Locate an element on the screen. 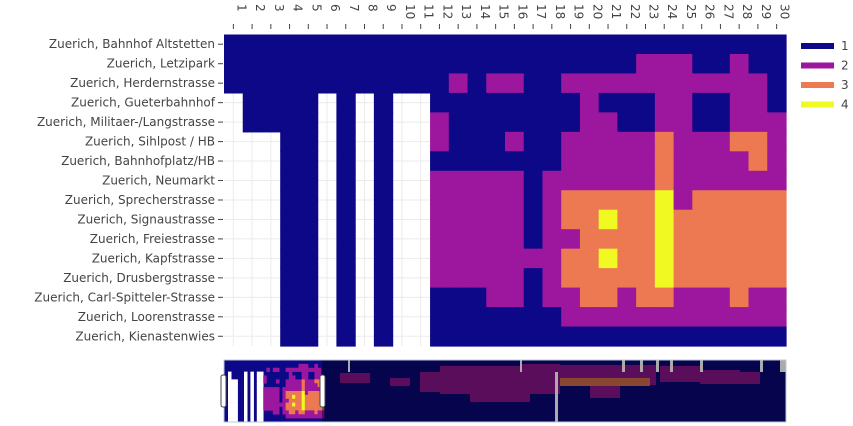 The width and height of the screenshot is (853, 426). rangeslider-mask is located at coordinates (554, 391).